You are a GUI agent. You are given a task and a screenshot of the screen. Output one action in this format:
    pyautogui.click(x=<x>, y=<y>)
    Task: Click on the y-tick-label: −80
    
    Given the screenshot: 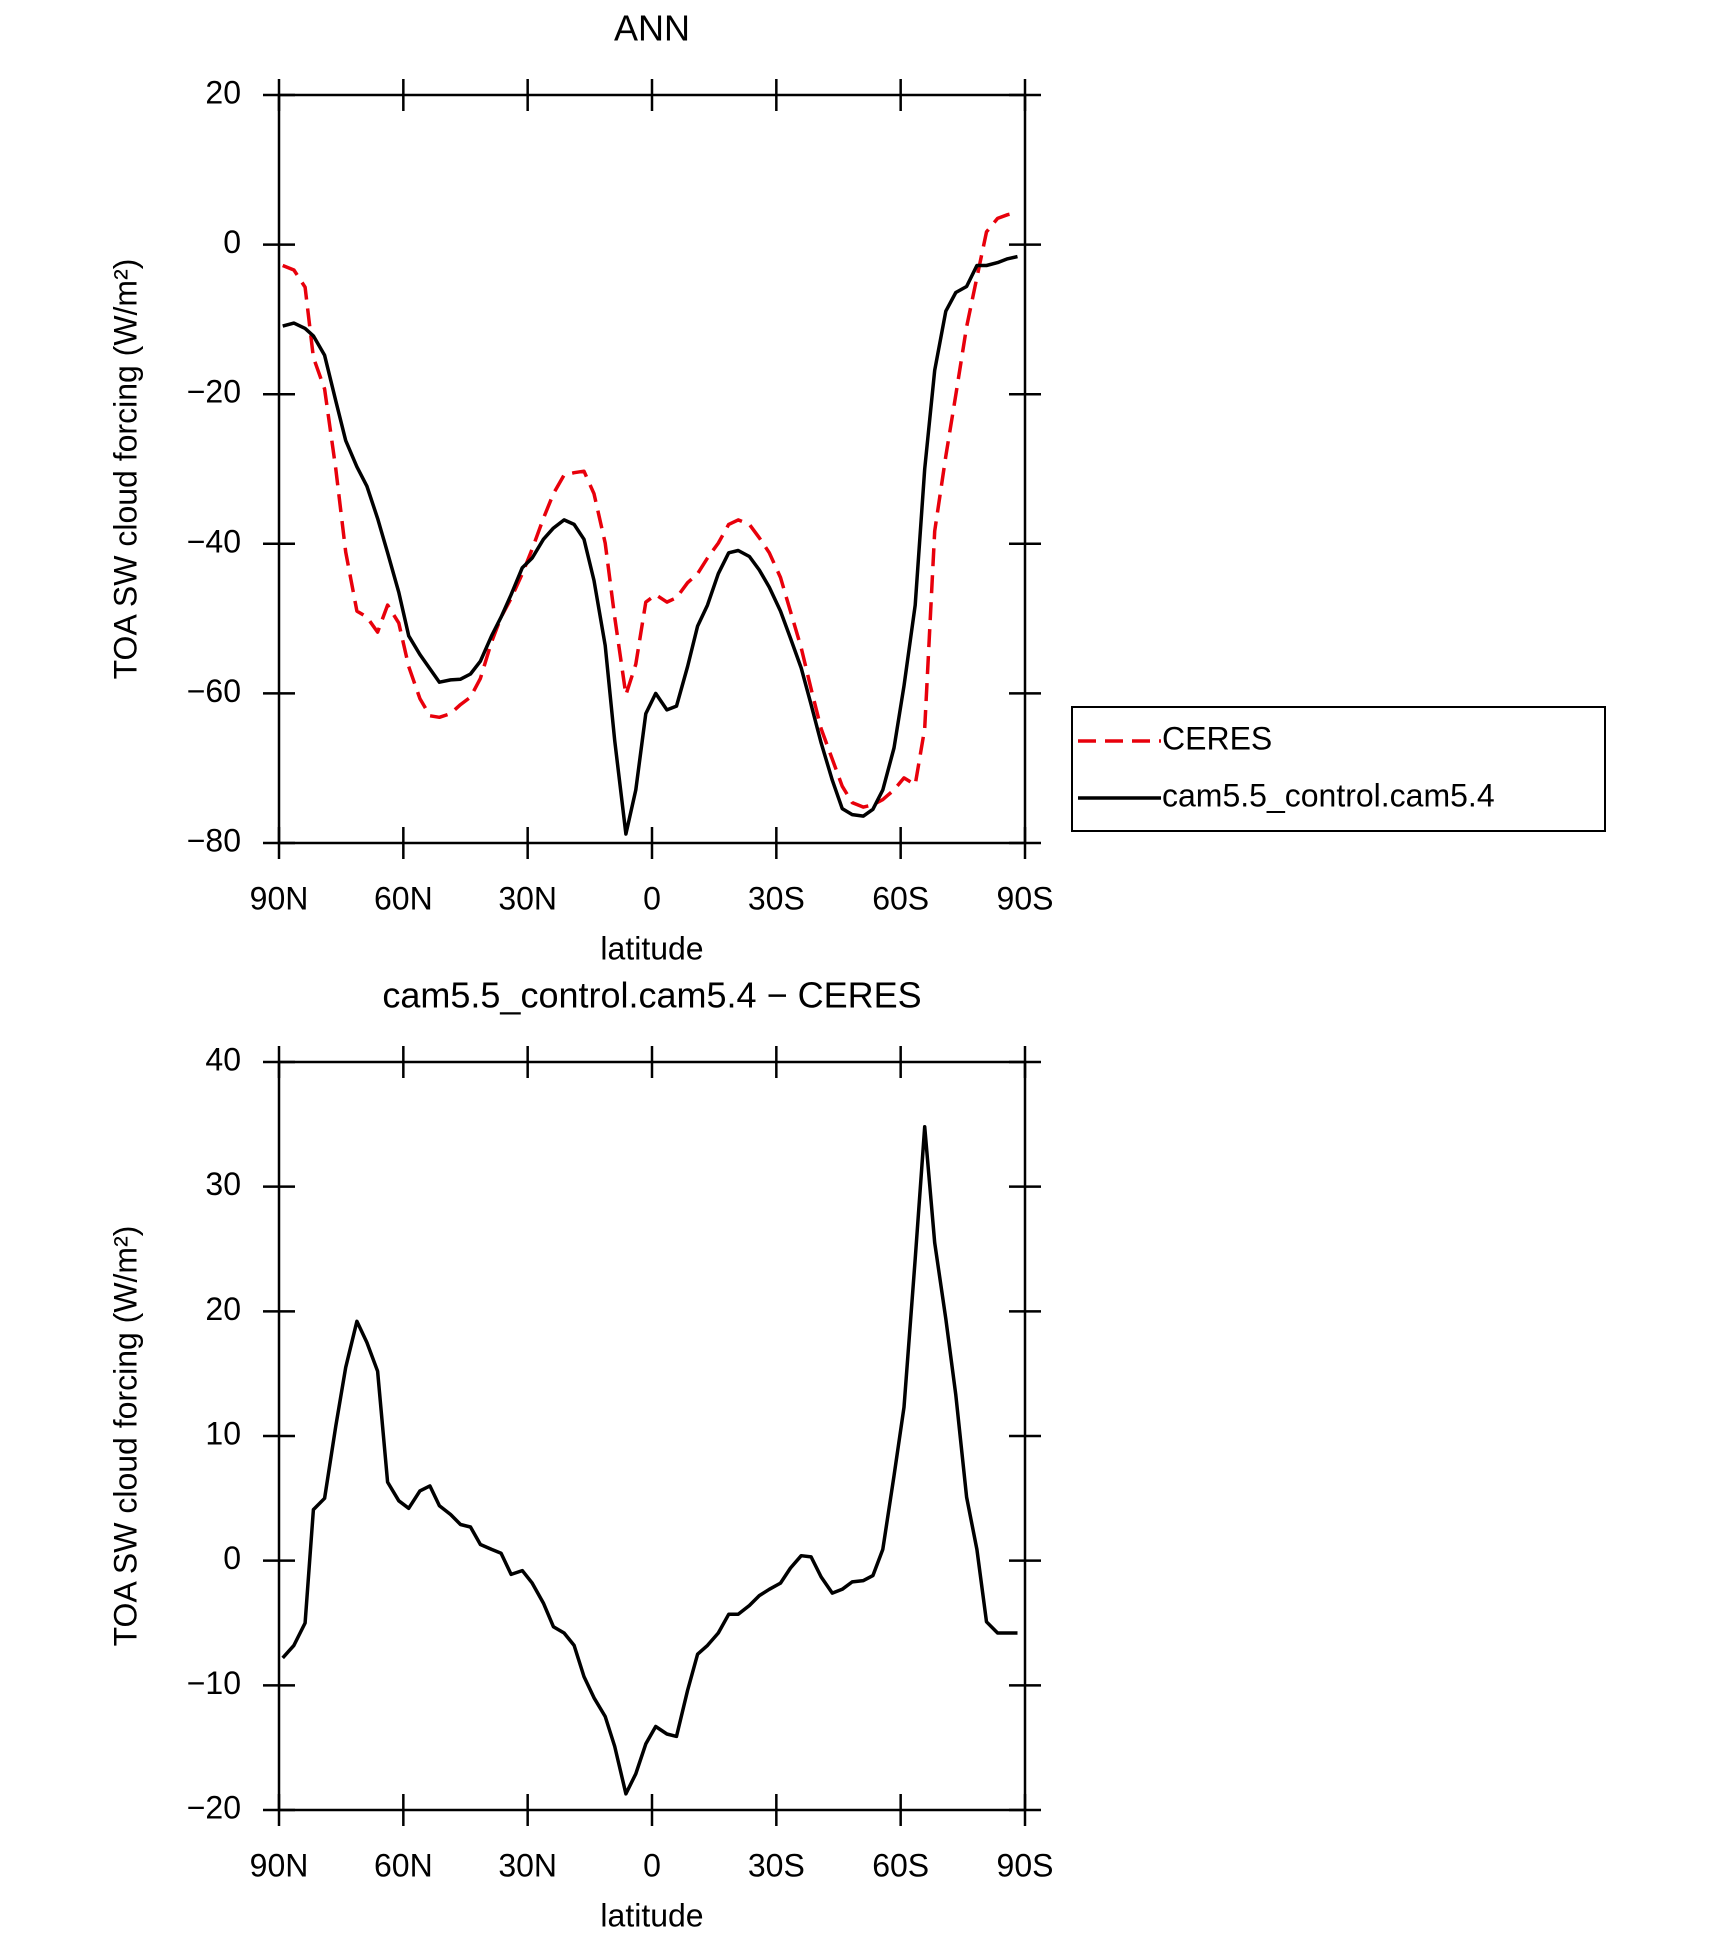 What is the action you would take?
    pyautogui.click(x=214, y=840)
    